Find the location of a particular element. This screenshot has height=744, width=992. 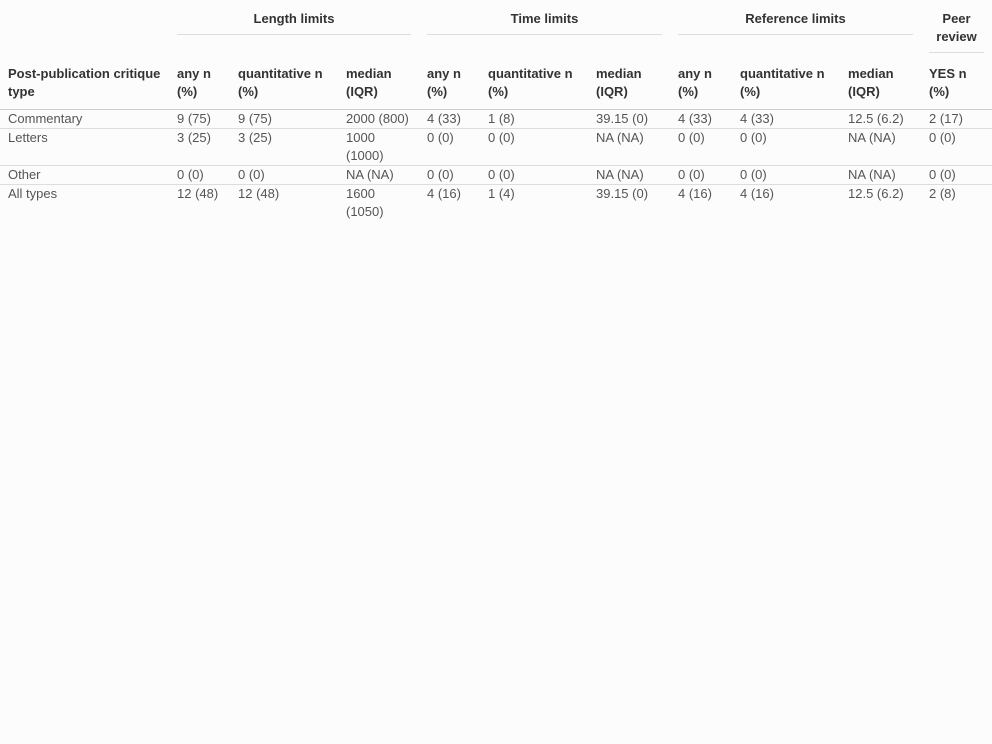

cell-length-quantitative: 3 (25) is located at coordinates (284, 147).